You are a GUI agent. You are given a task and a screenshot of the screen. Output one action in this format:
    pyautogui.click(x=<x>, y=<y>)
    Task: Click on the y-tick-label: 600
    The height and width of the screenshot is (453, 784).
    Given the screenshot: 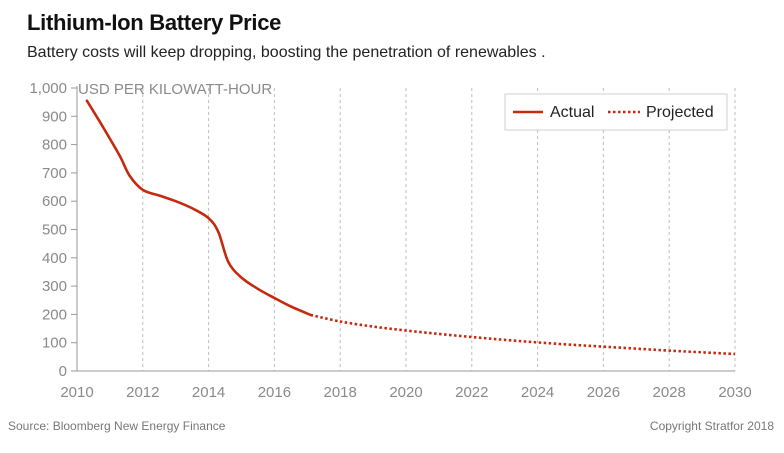 What is the action you would take?
    pyautogui.click(x=54, y=201)
    